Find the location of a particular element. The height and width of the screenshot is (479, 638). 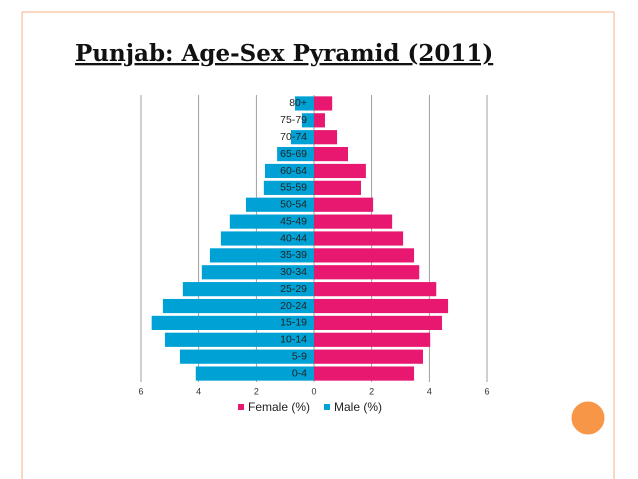

chart-title: Punjab: Age-Sex Pyramid (2011) is located at coordinates (284, 53).